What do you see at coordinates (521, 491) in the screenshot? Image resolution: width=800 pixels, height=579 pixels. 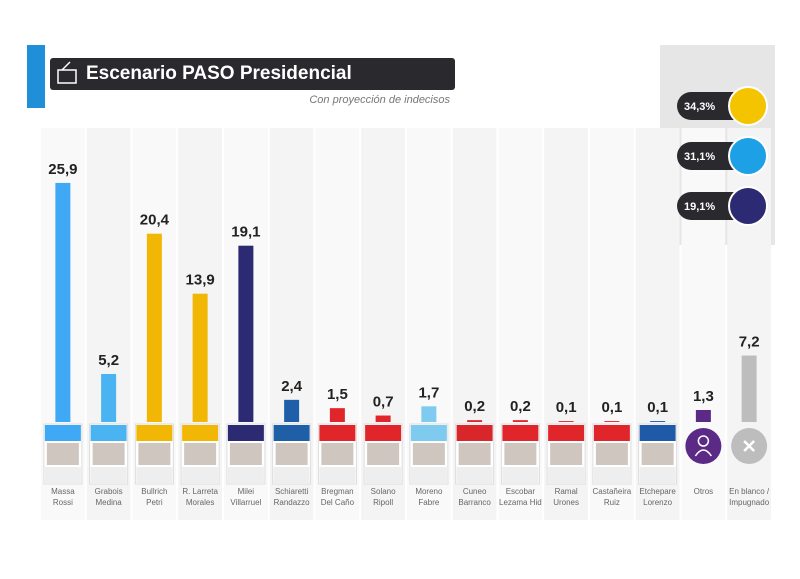 I see `x-tick-label: Escobar` at bounding box center [521, 491].